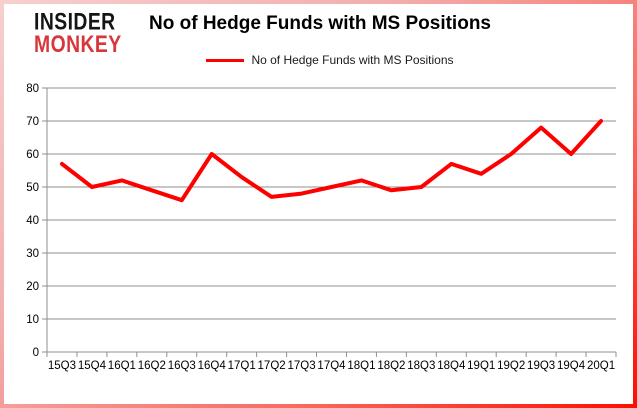 The image size is (637, 408). Describe the element at coordinates (541, 366) in the screenshot. I see `x-tick-label: 19Q3` at that location.